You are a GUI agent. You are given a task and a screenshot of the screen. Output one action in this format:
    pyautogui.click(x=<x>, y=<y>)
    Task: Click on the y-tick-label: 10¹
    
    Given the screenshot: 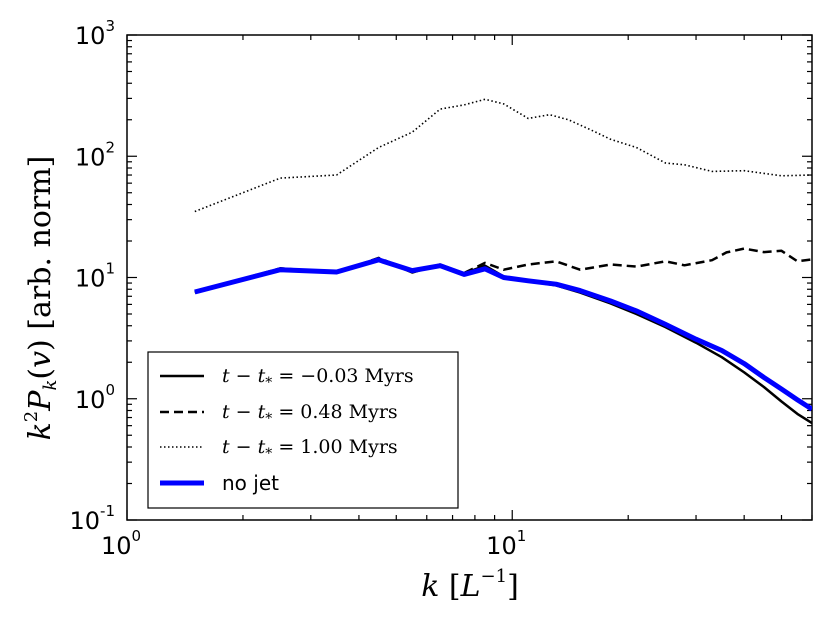 What is the action you would take?
    pyautogui.click(x=95, y=276)
    